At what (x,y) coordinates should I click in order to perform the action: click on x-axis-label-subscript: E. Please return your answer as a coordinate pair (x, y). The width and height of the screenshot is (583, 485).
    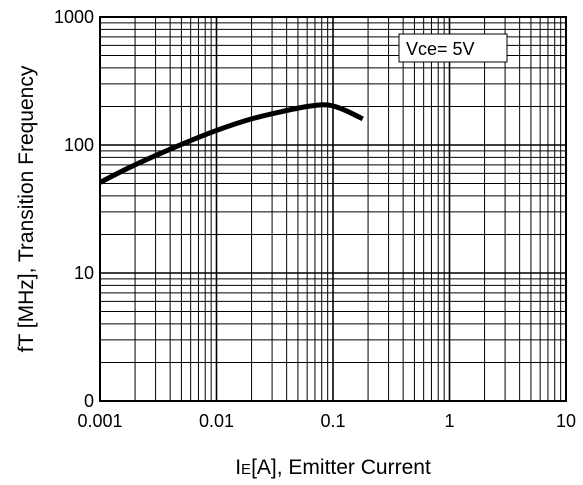
    Looking at the image, I should click on (246, 469).